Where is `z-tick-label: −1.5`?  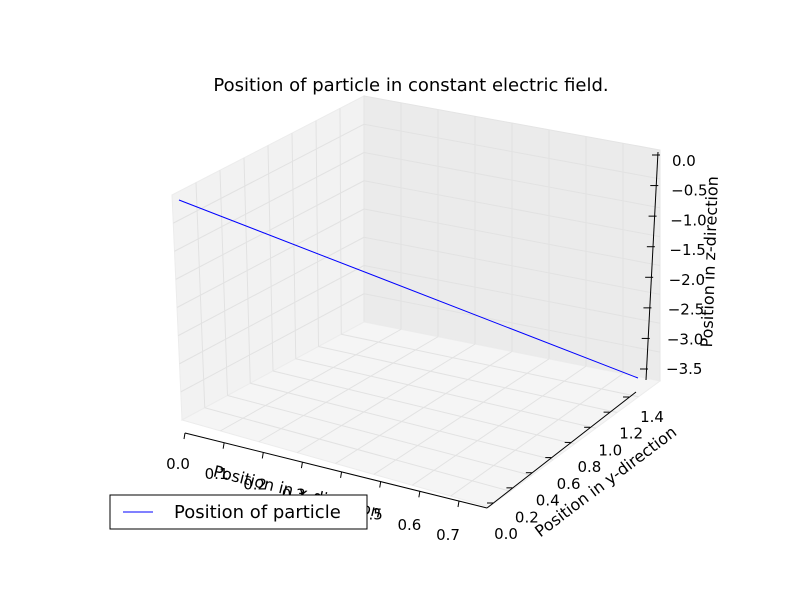
z-tick-label: −1.5 is located at coordinates (687, 250).